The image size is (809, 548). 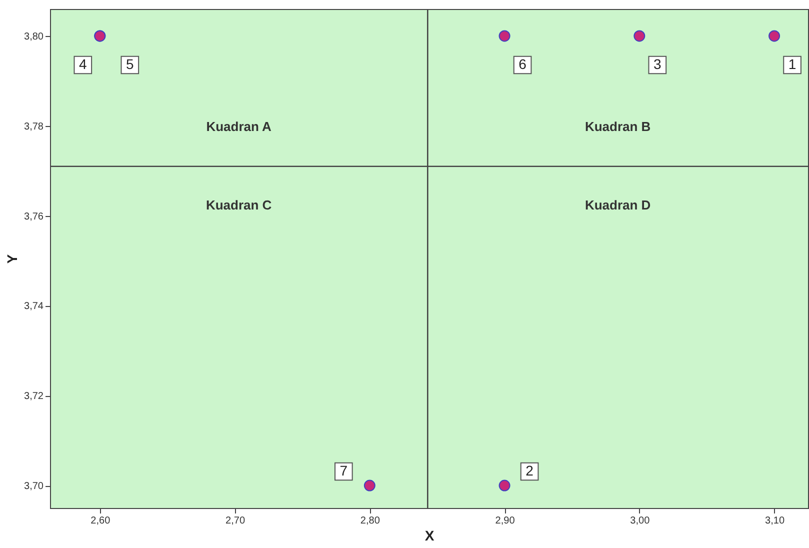 What do you see at coordinates (617, 126) in the screenshot?
I see `annotation: Kuadran B` at bounding box center [617, 126].